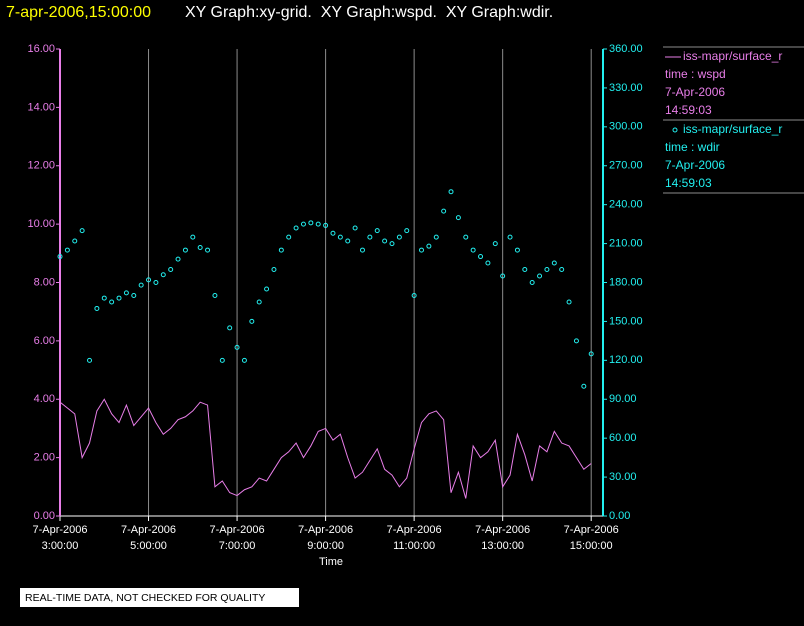 This screenshot has height=626, width=804. I want to click on y-tick-label: 14.00, so click(41, 107).